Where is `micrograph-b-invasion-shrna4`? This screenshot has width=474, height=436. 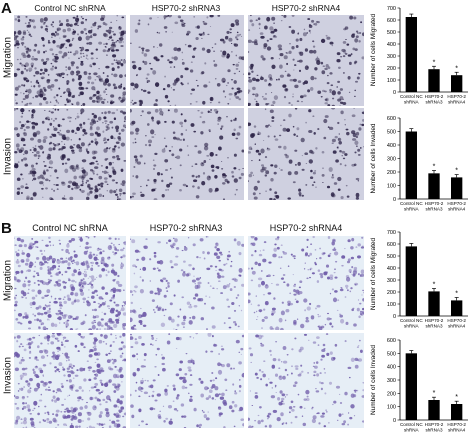 micrograph-b-invasion-shrna4 is located at coordinates (306, 380).